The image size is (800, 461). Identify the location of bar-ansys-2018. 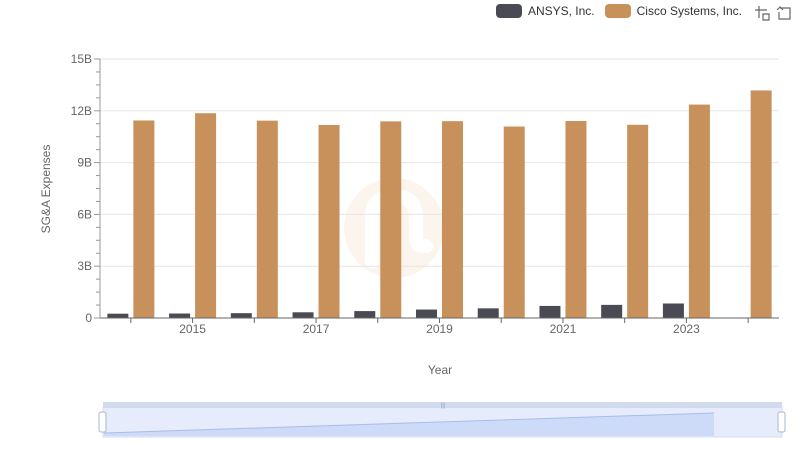
(365, 314).